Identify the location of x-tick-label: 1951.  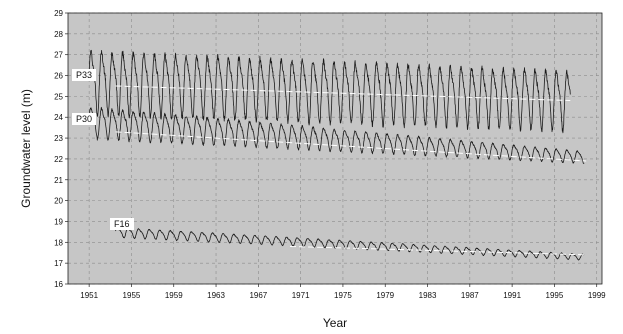
(89, 295).